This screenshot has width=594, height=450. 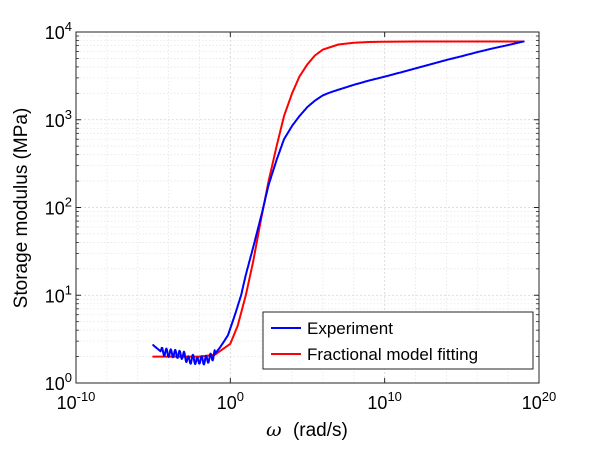 What do you see at coordinates (68, 289) in the screenshot?
I see `y-tick-exponent: 1` at bounding box center [68, 289].